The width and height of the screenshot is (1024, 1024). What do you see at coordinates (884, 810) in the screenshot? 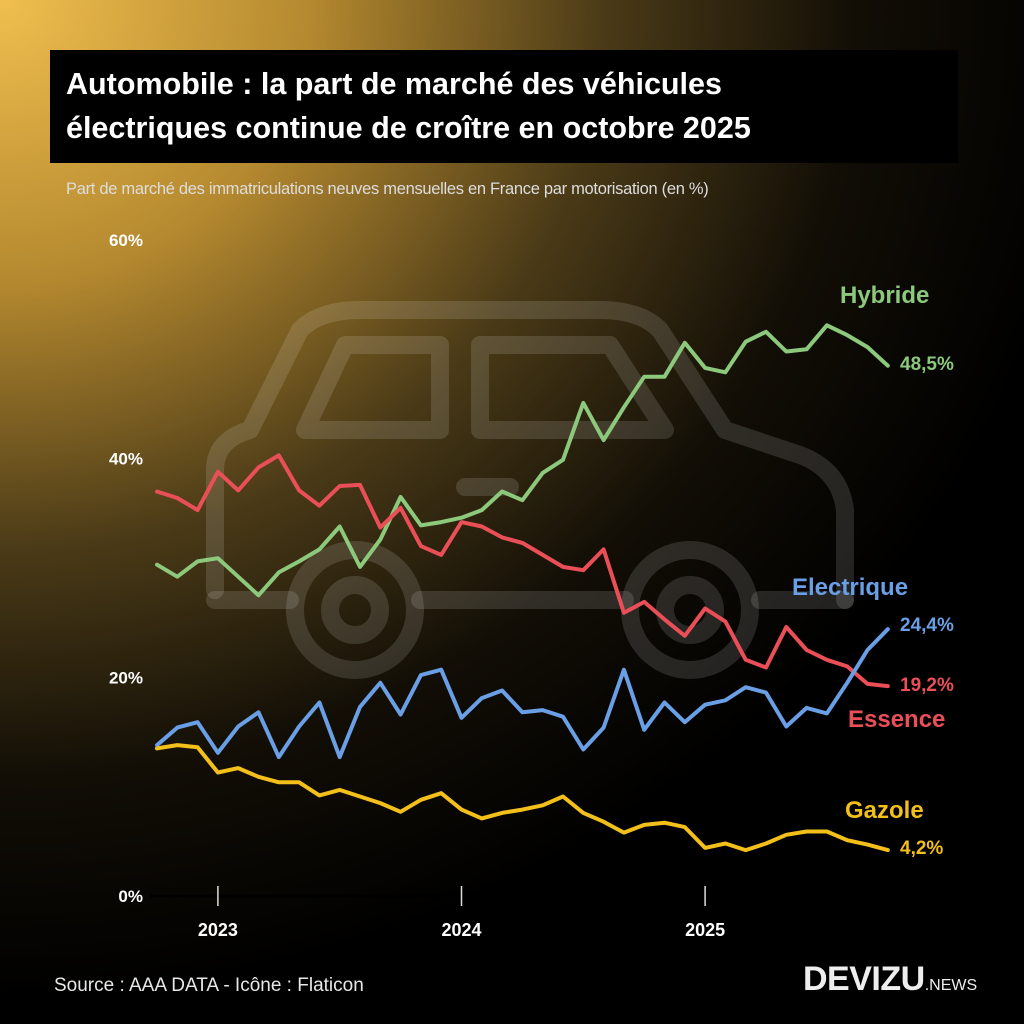
I see `series-name-gazole: Gazole` at bounding box center [884, 810].